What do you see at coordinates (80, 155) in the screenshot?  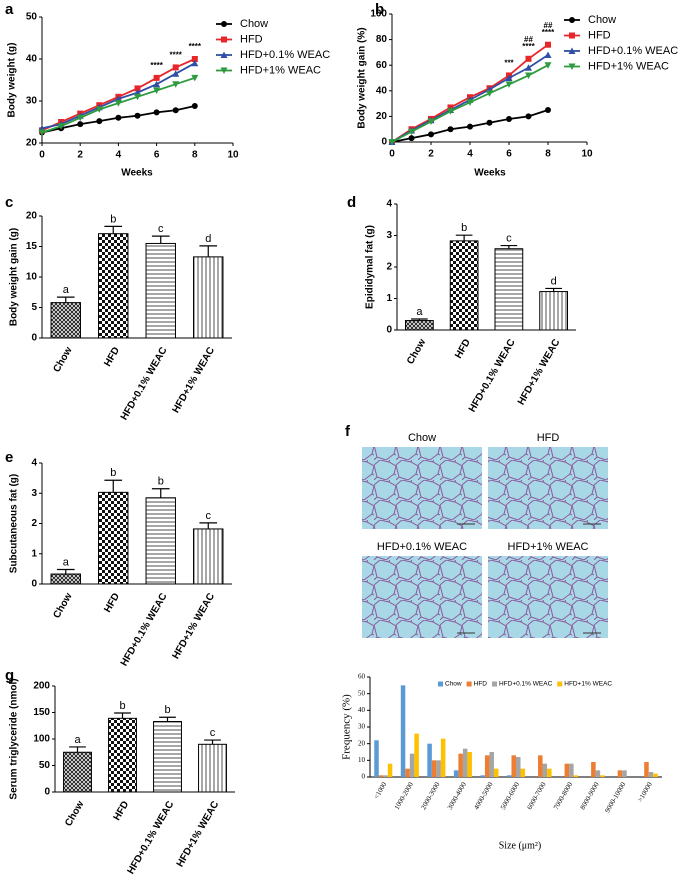 I see `x-tick-label: 2` at bounding box center [80, 155].